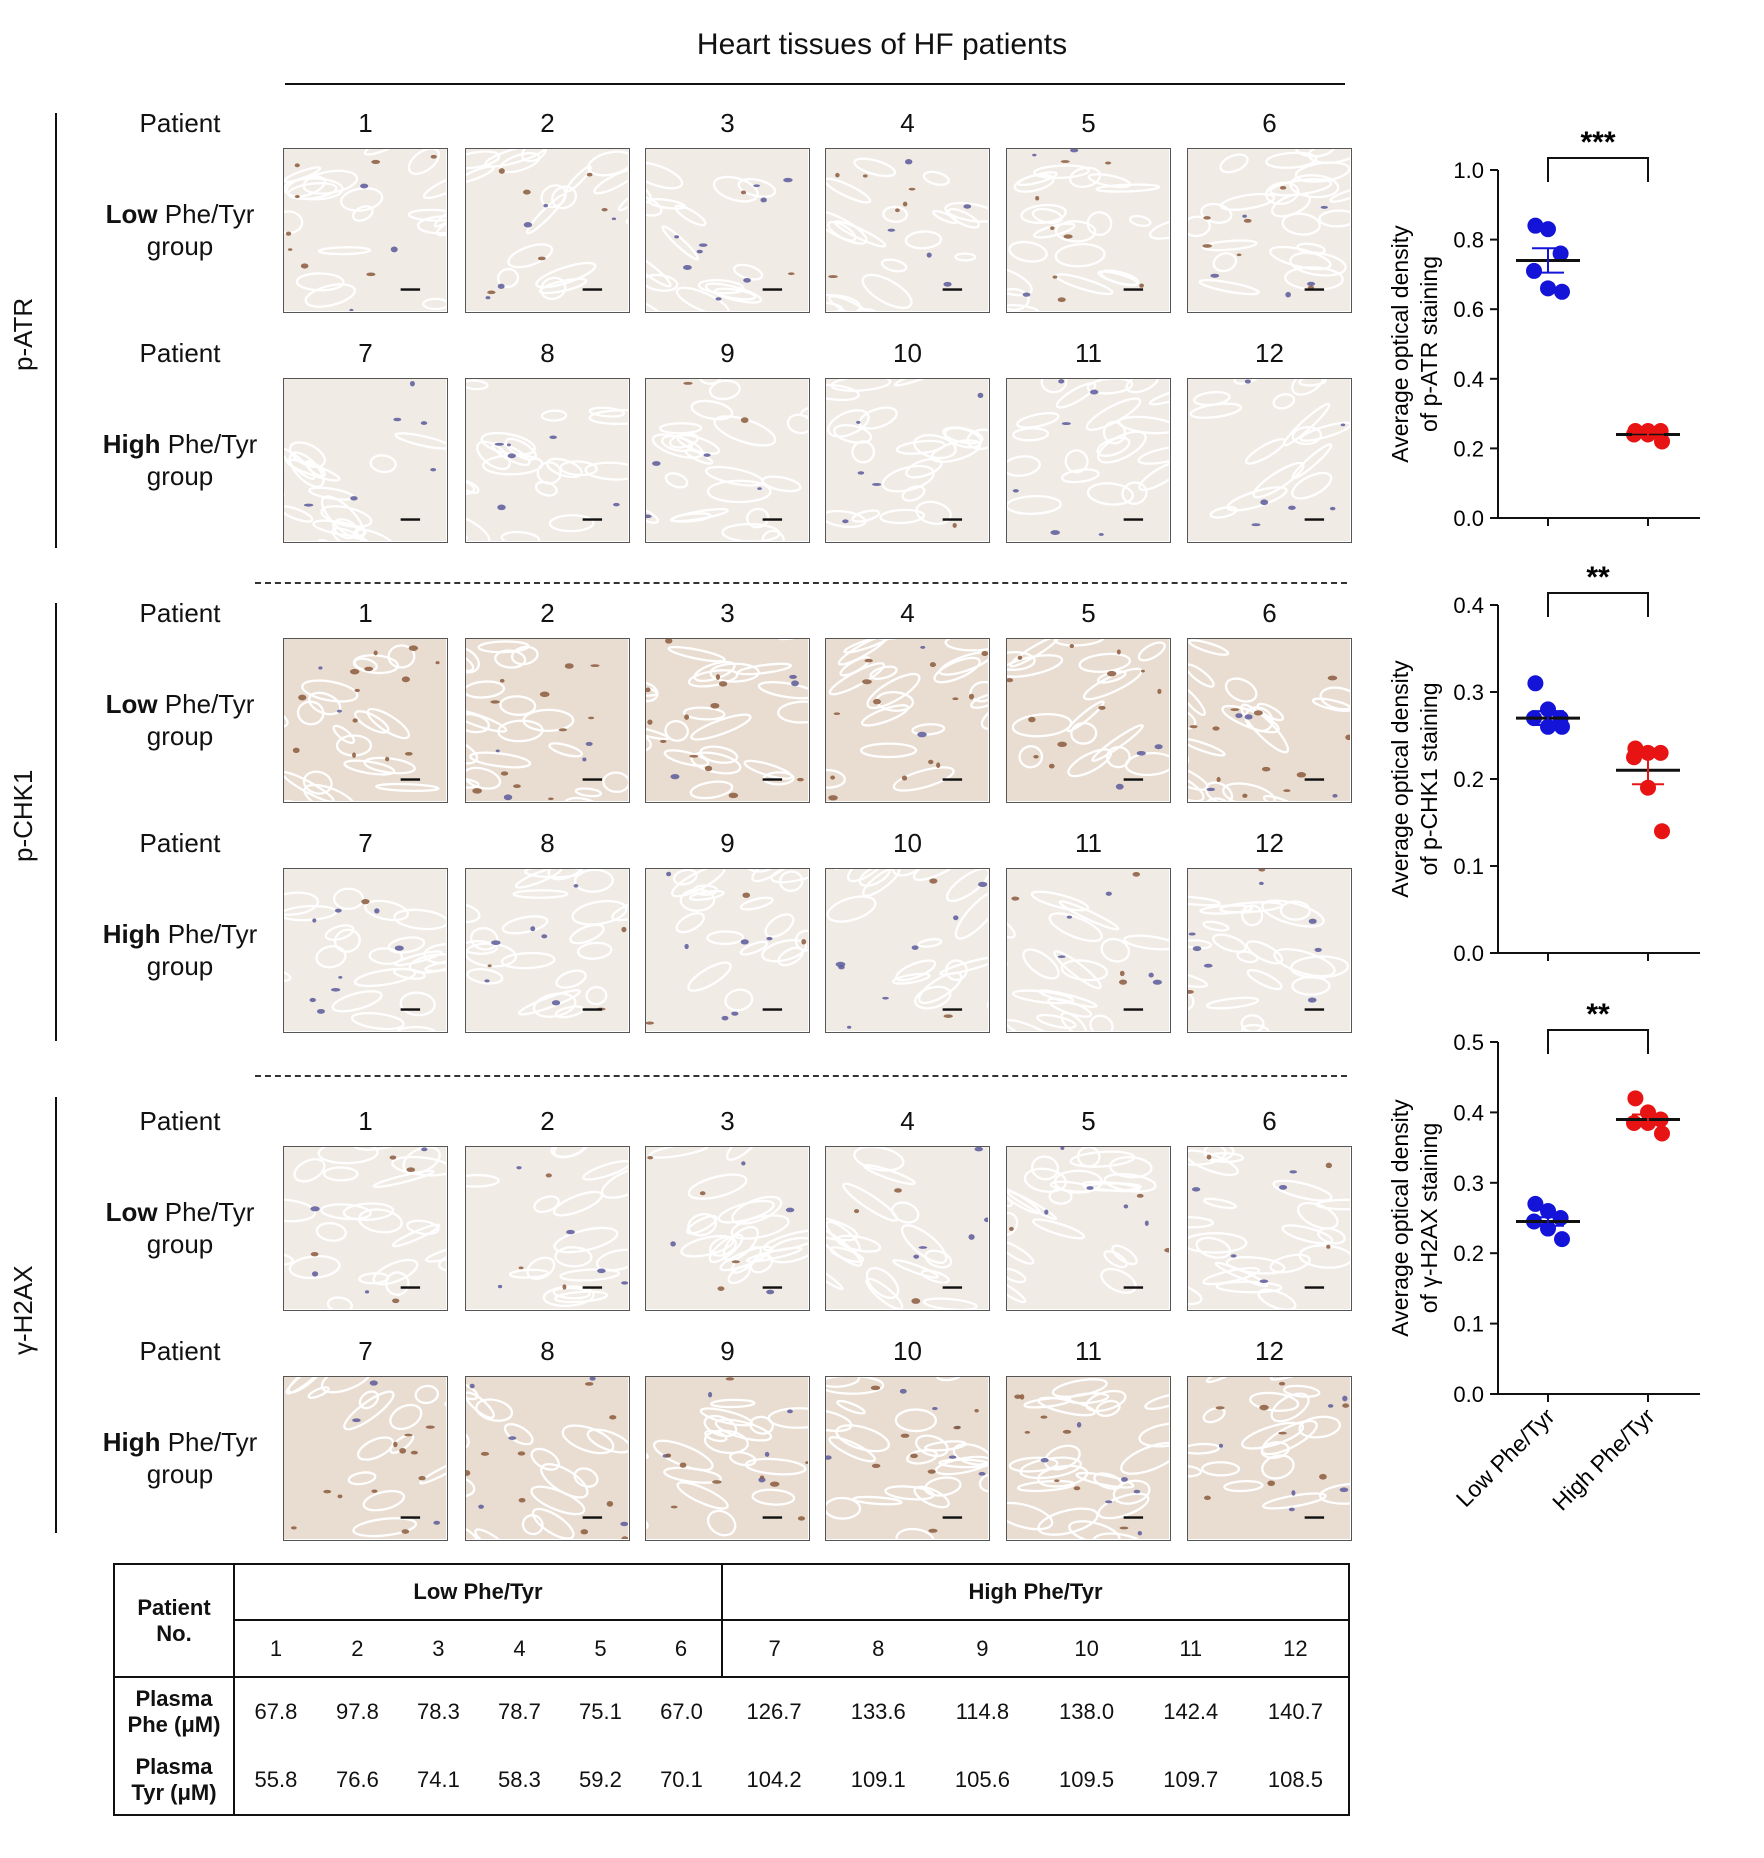  I want to click on value-cell: 76.6, so click(357, 1779).